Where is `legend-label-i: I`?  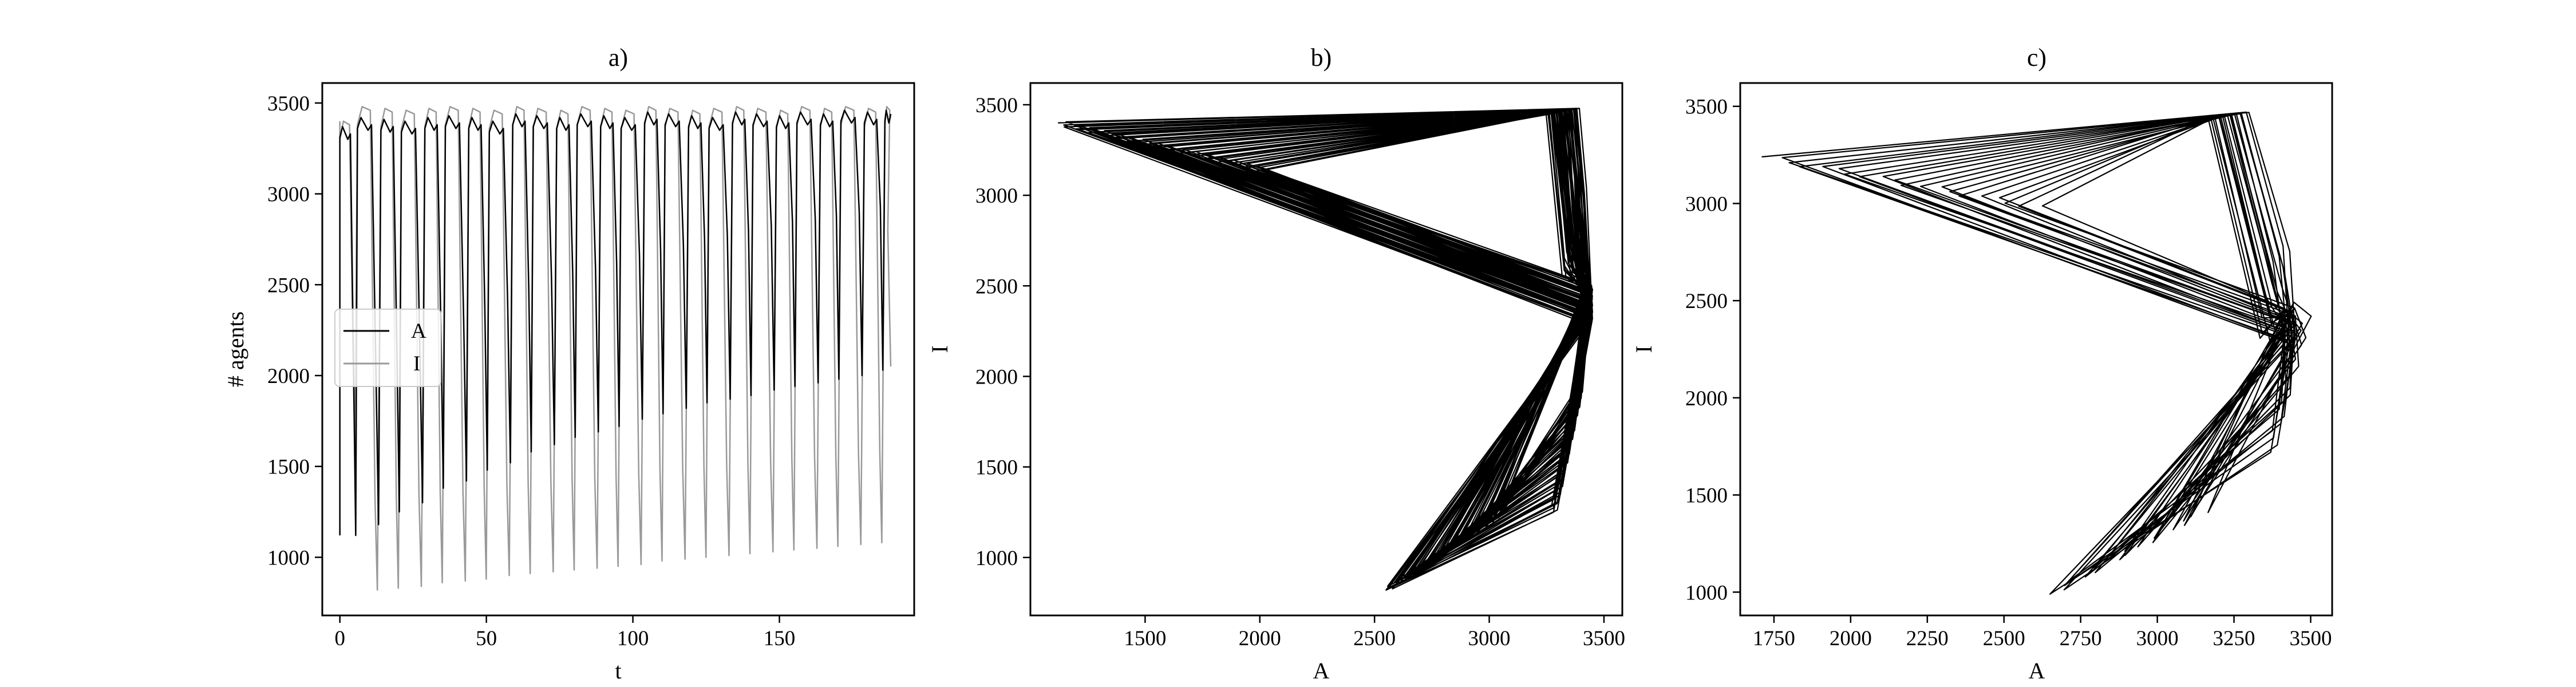
legend-label-i: I is located at coordinates (416, 364).